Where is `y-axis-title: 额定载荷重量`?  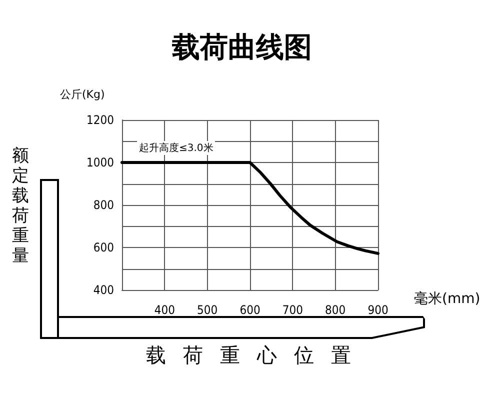
y-axis-title: 额定载荷重量 is located at coordinates (21, 206).